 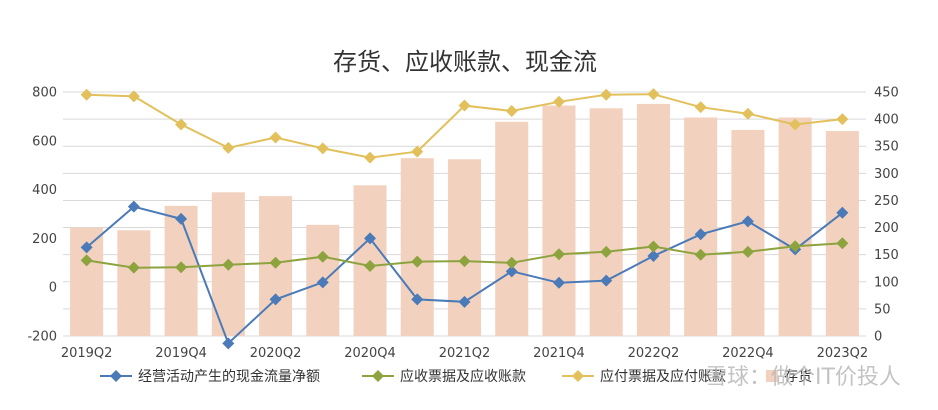 I want to click on x-tick-label: 2021Q2, so click(x=465, y=353).